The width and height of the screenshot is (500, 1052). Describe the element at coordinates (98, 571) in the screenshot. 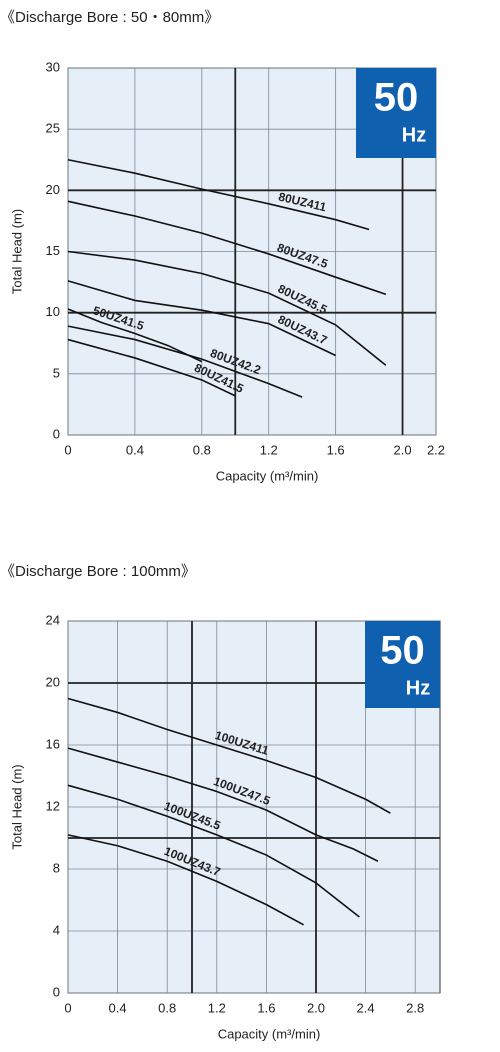

I see `chart-title: 《Discharge Bore : 100mm》` at that location.